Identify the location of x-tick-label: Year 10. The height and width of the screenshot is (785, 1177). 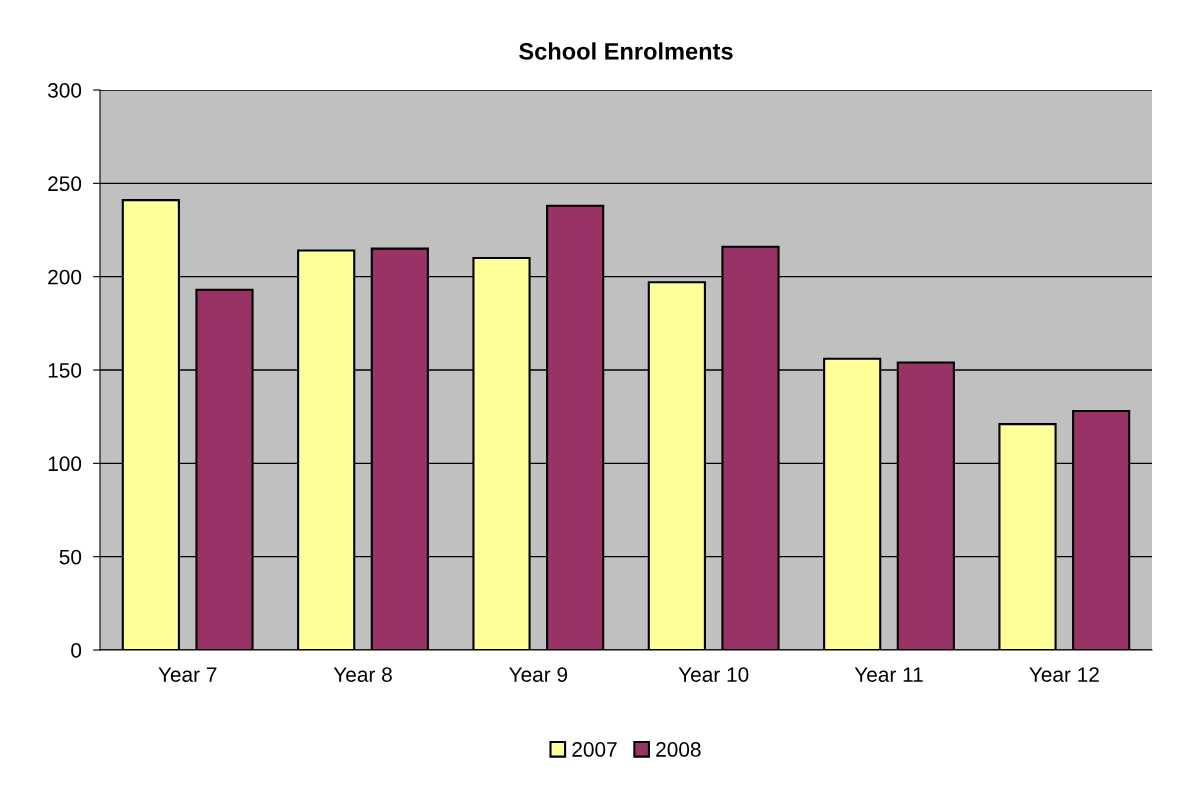
(713, 674).